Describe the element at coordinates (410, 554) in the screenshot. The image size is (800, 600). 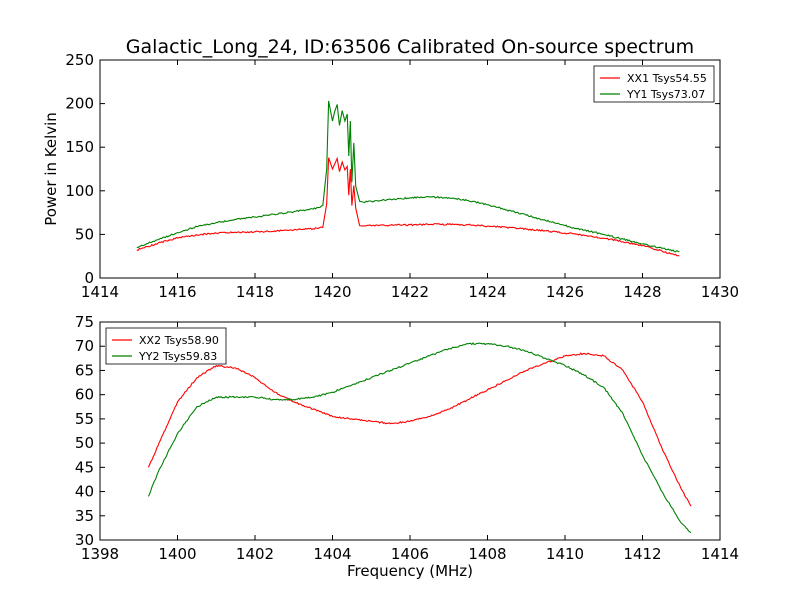
I see `x-tick-label: 1406` at that location.